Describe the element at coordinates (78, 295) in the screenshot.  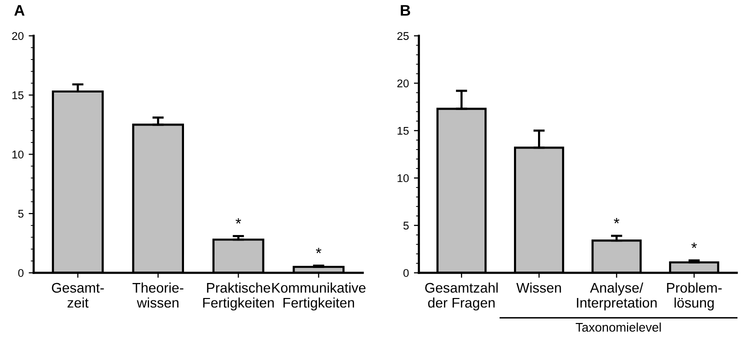
I see `x-tick-label: Gesamt- zeit` at that location.